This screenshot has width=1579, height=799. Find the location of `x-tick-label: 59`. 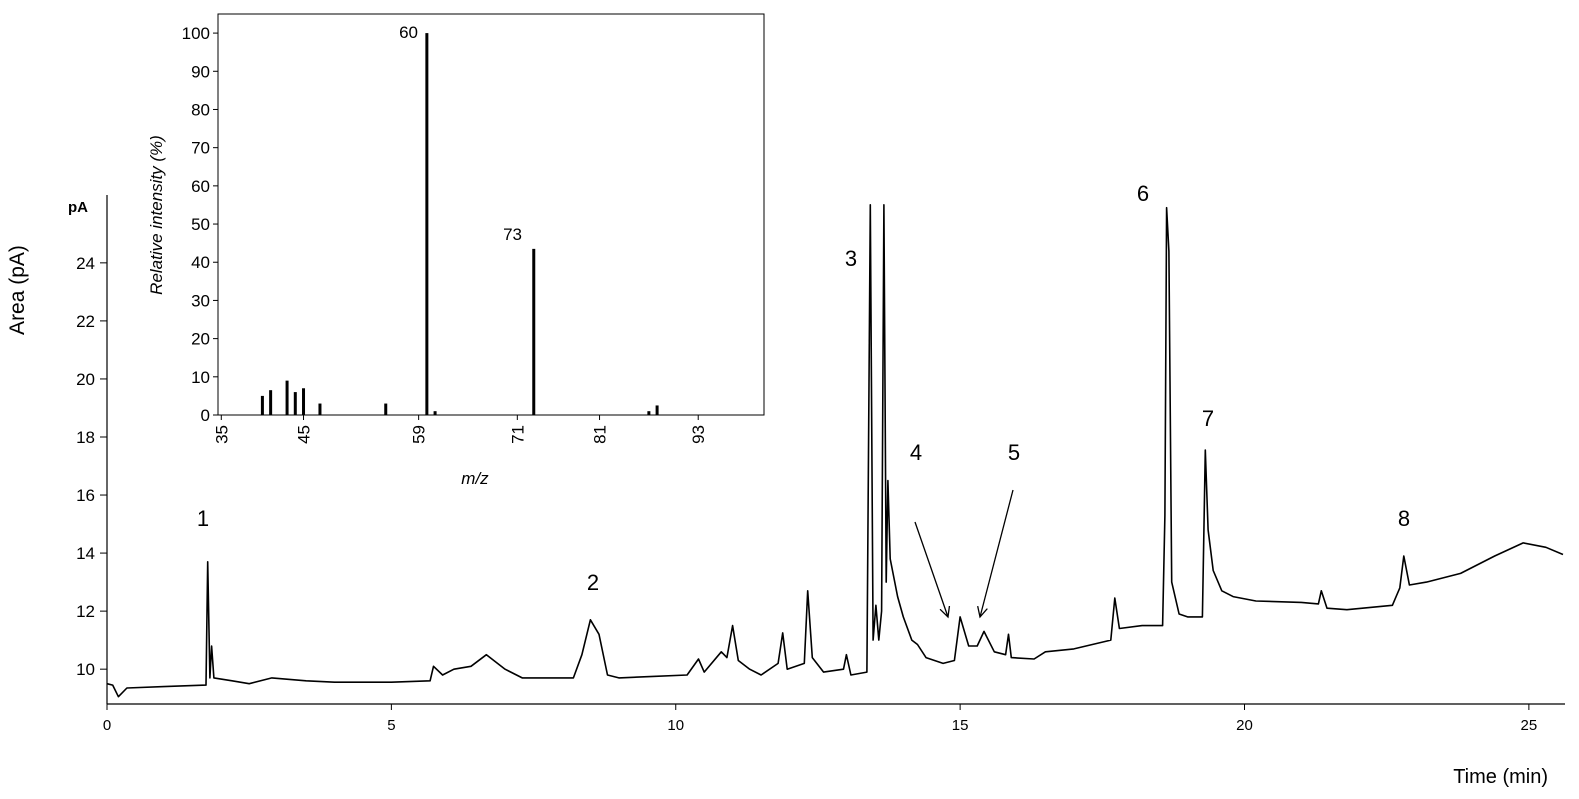

x-tick-label: 59 is located at coordinates (419, 434).